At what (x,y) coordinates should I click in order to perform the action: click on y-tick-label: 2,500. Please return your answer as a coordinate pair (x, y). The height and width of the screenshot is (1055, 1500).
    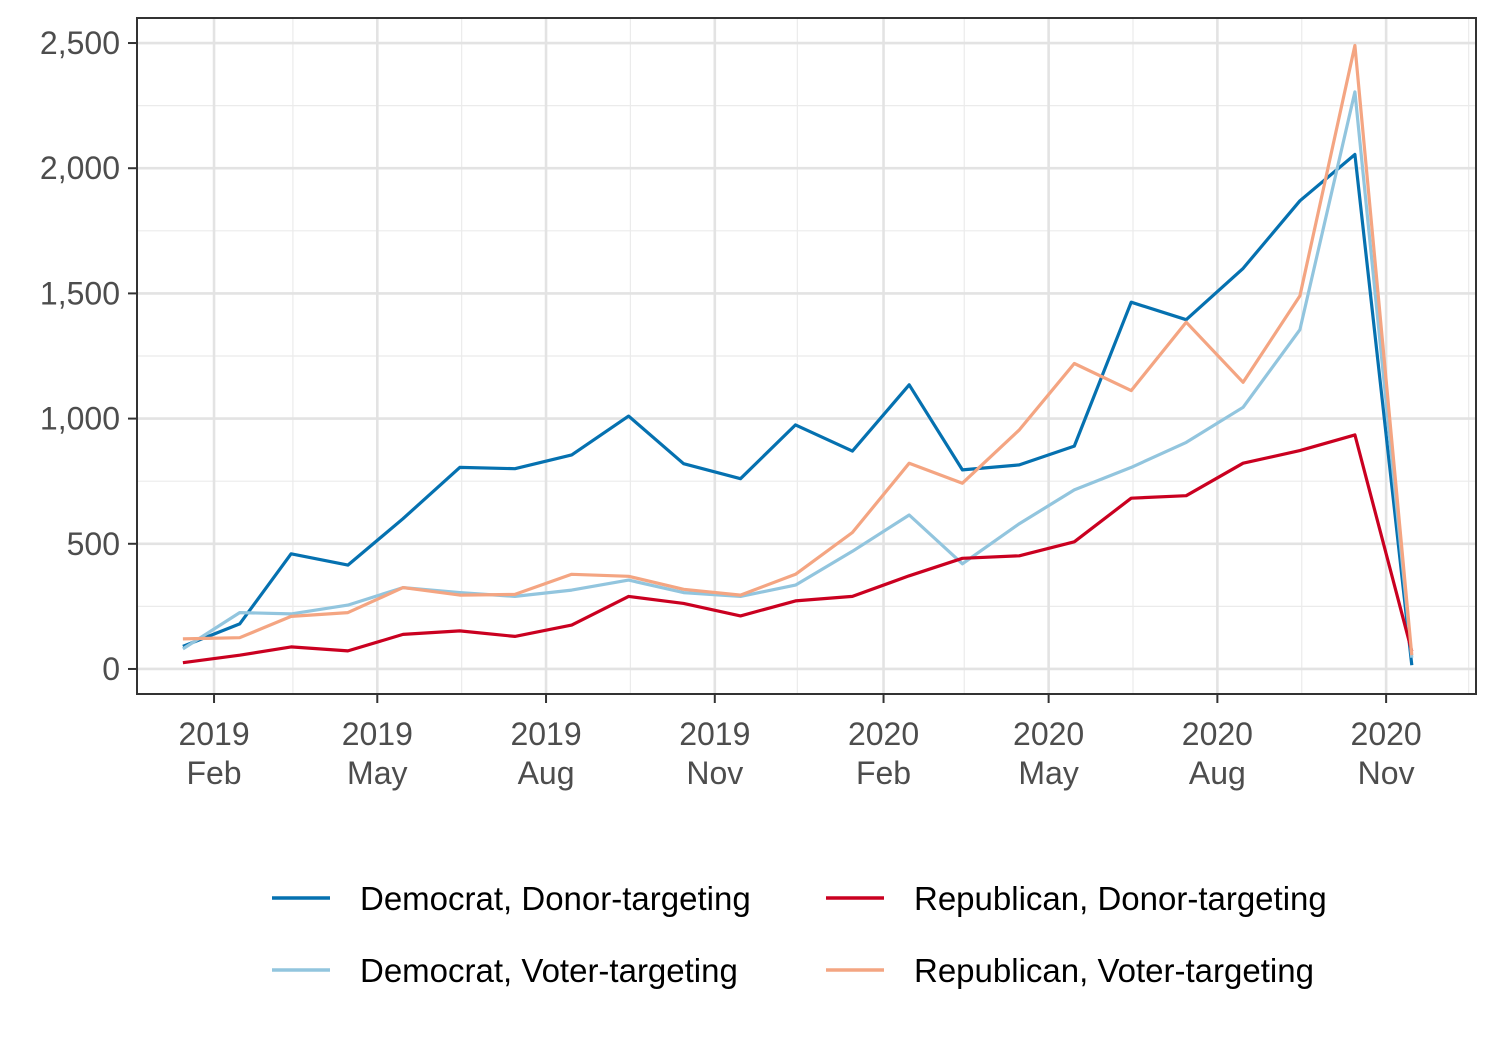
    Looking at the image, I should click on (80, 43).